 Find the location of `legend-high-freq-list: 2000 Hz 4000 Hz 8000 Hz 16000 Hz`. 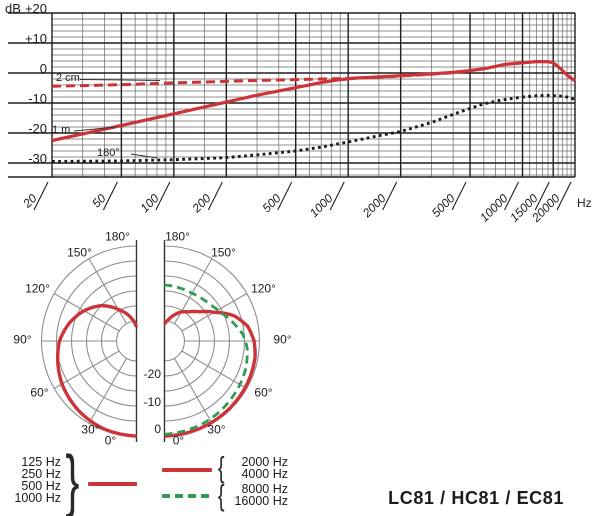

legend-high-freq-list: 2000 Hz 4000 Hz 8000 Hz 16000 Hz is located at coordinates (260, 481).